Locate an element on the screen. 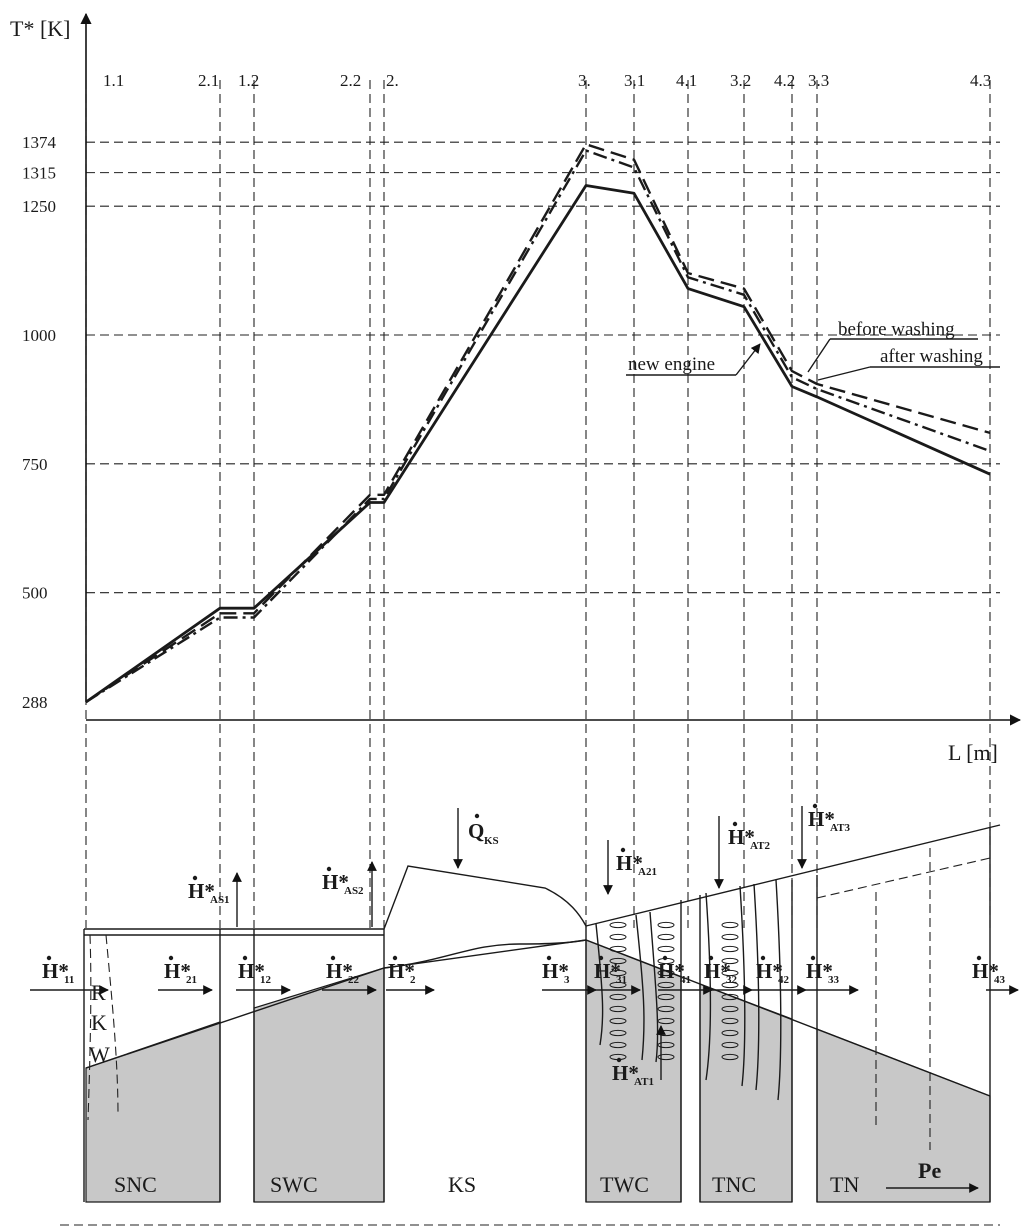 This screenshot has height=1229, width=1023. flow-label-11-text: H* is located at coordinates (55, 971).